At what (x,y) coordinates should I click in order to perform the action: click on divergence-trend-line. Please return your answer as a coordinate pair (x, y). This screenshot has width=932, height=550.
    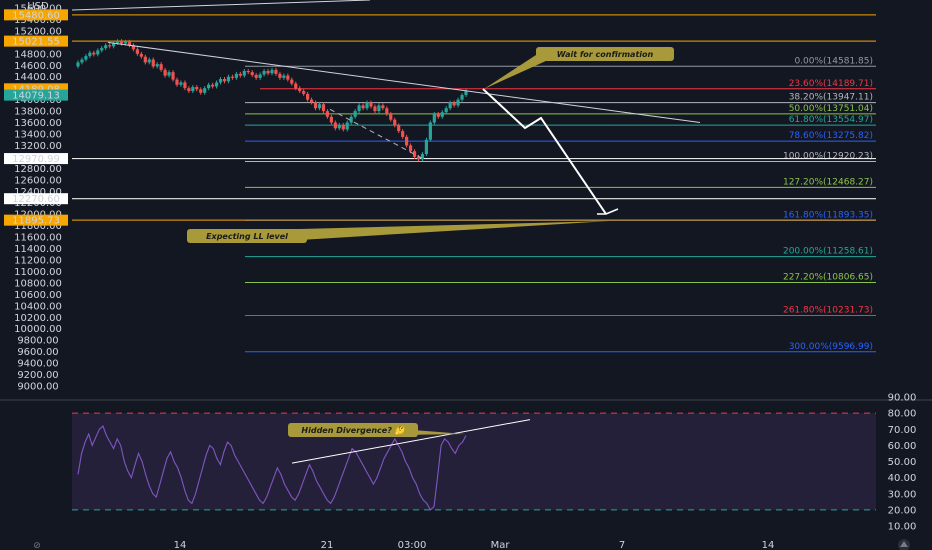
    Looking at the image, I should click on (411, 441).